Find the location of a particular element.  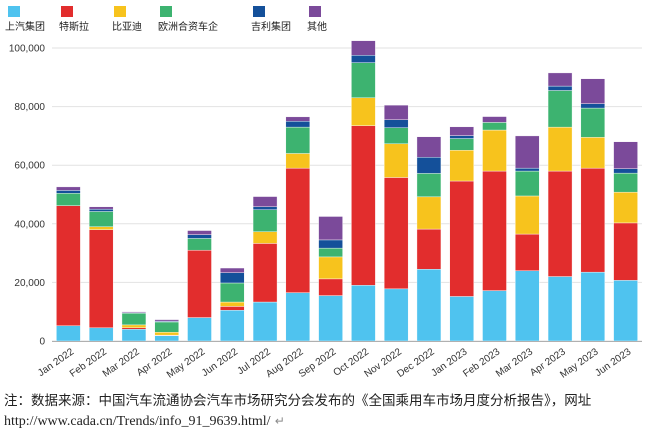

x-tick-label-15: Mar 2023 is located at coordinates (514, 362).